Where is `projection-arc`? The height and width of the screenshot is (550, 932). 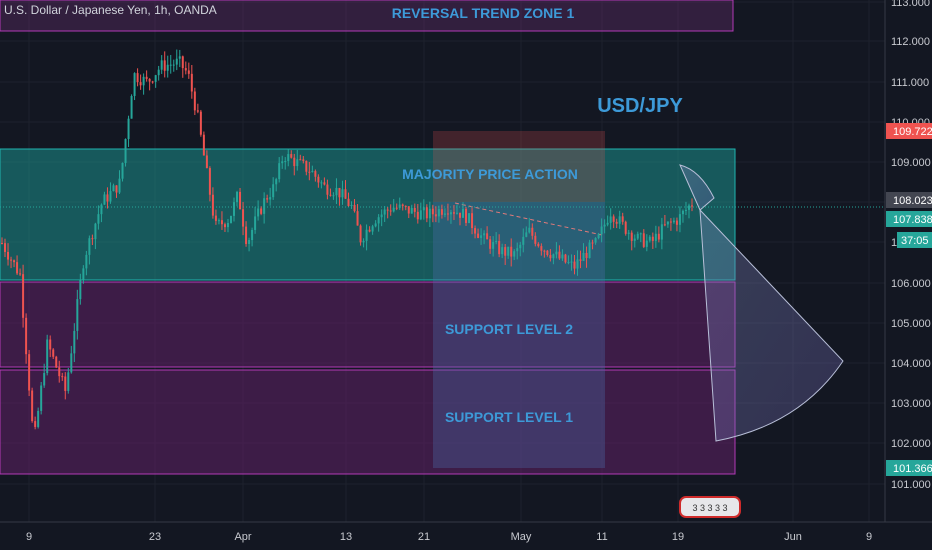
projection-arc is located at coordinates (771, 325).